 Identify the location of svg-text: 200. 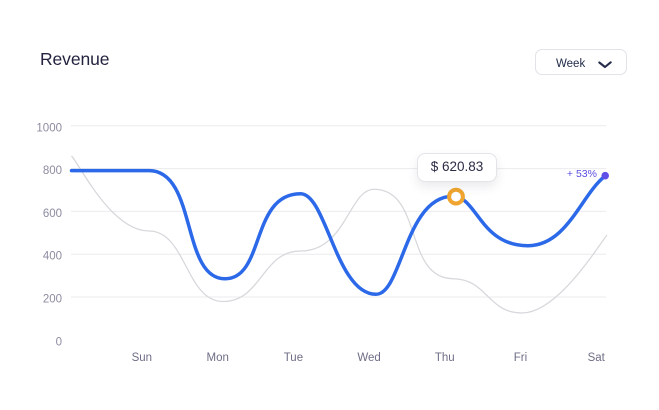
(52, 300).